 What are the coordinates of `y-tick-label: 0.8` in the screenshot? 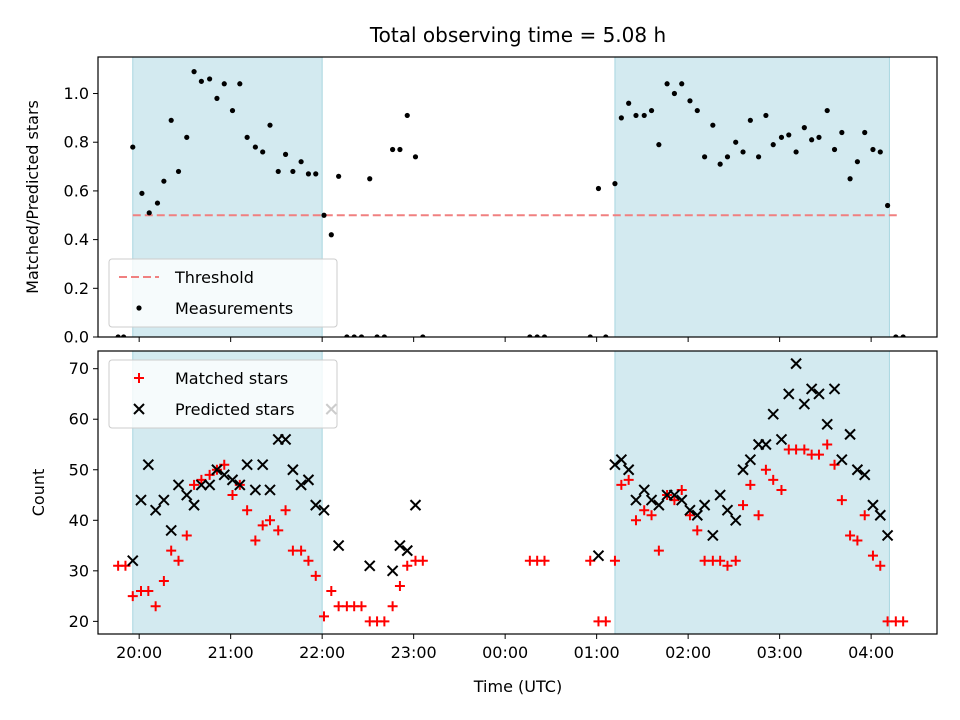 It's located at (76, 142).